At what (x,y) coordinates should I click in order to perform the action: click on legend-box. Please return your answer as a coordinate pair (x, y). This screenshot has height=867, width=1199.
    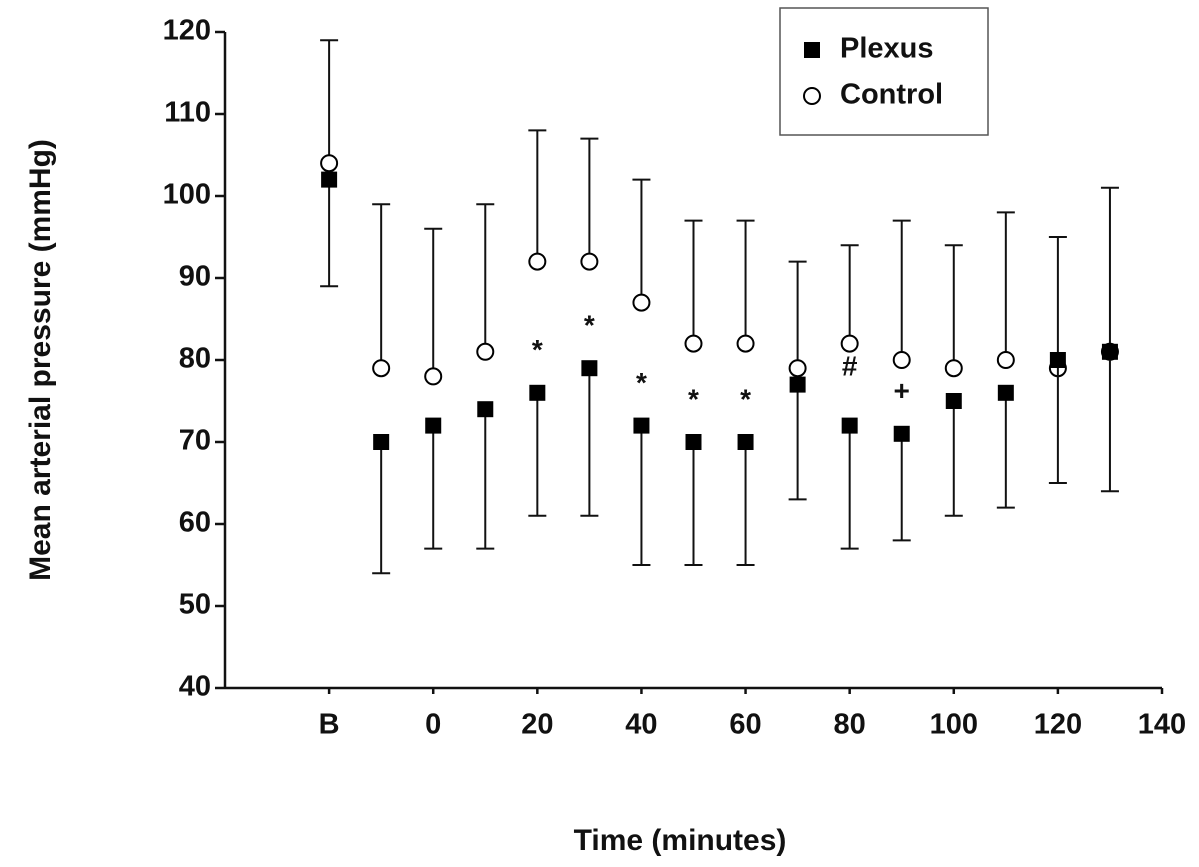
    Looking at the image, I should click on (884, 71).